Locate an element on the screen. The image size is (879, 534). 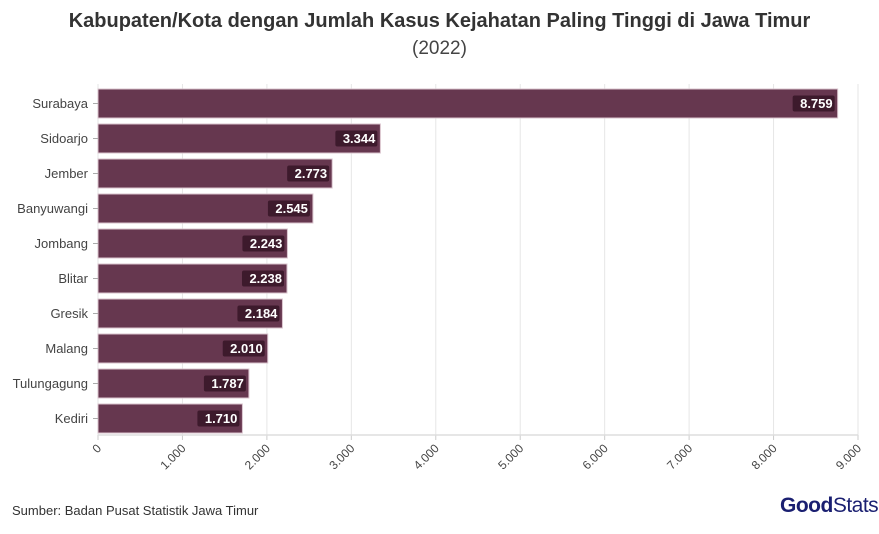
x-tick-label: 5.000 is located at coordinates (510, 456).